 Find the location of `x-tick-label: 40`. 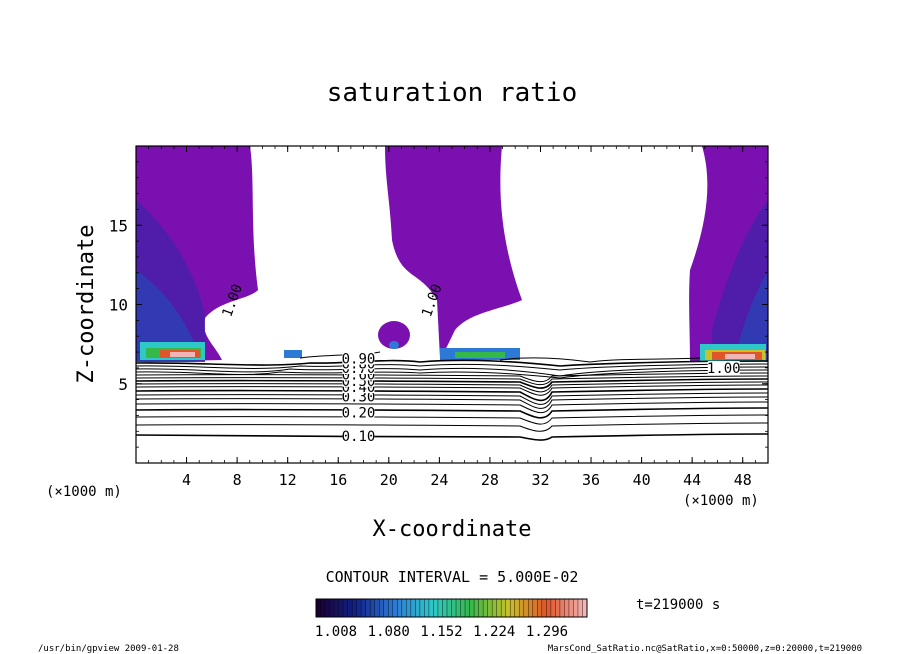

x-tick-label: 40 is located at coordinates (642, 480).